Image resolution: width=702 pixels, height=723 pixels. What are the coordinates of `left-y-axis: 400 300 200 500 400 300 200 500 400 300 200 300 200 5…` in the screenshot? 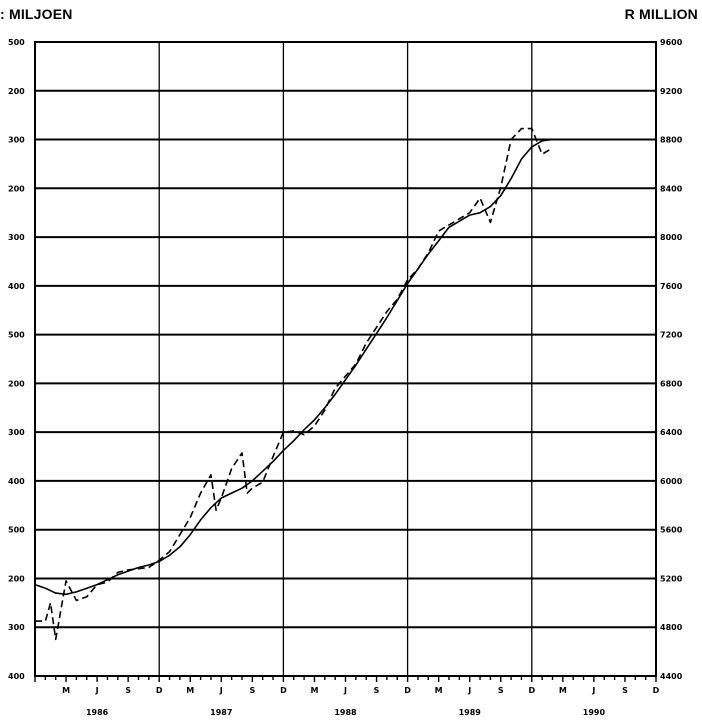 It's located at (16, 359).